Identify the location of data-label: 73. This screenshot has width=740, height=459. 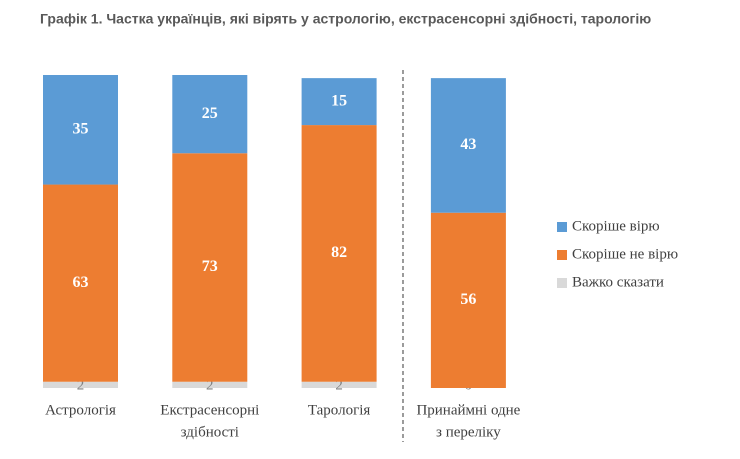
(210, 266).